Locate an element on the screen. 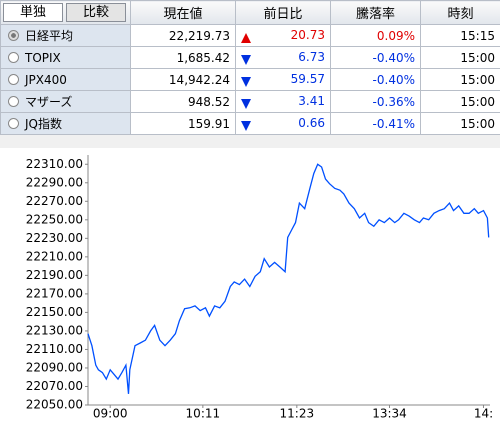  y-tick-label: 22230.00 is located at coordinates (54, 238).